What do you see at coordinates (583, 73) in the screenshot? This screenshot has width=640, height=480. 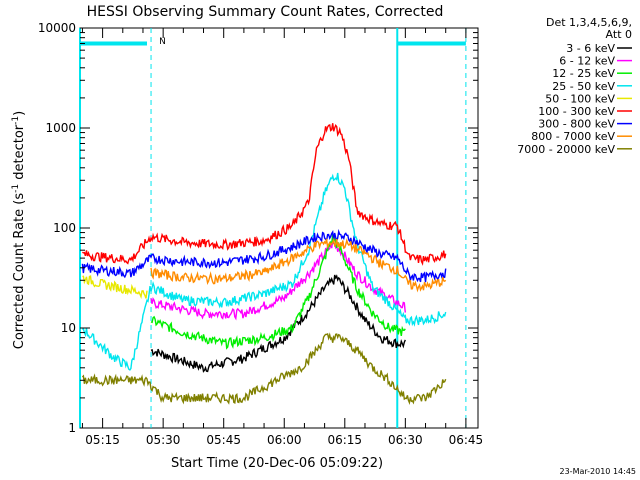 I see `legend-label-2: 12 - 25 keV` at bounding box center [583, 73].